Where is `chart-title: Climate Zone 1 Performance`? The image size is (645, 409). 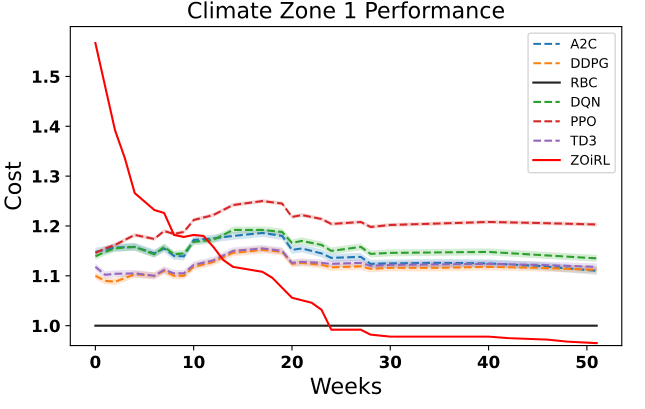
chart-title: Climate Zone 1 Performance is located at coordinates (346, 10).